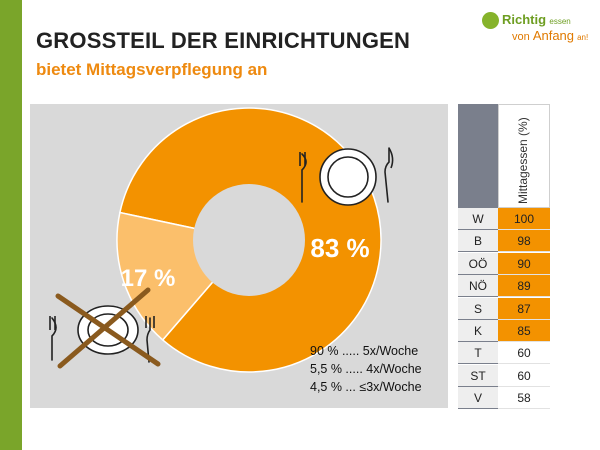 The height and width of the screenshot is (450, 600). What do you see at coordinates (223, 40) in the screenshot?
I see `page-title: GROSSTEIL DER EINRICHTUNGEN` at bounding box center [223, 40].